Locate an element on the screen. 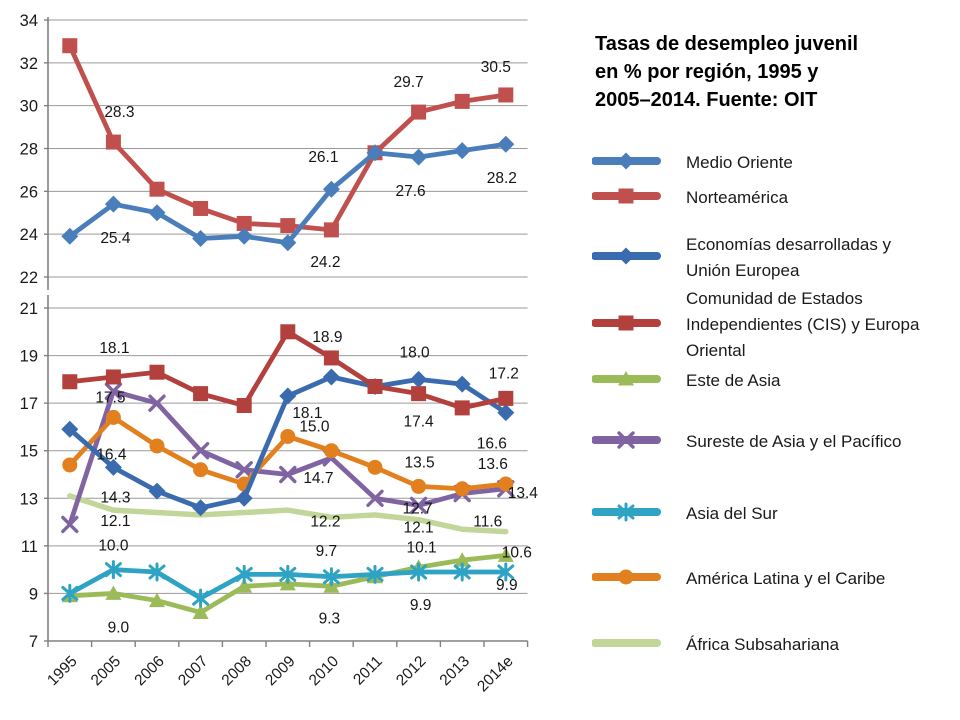 The width and height of the screenshot is (960, 720). data-label: 30.5 is located at coordinates (496, 67).